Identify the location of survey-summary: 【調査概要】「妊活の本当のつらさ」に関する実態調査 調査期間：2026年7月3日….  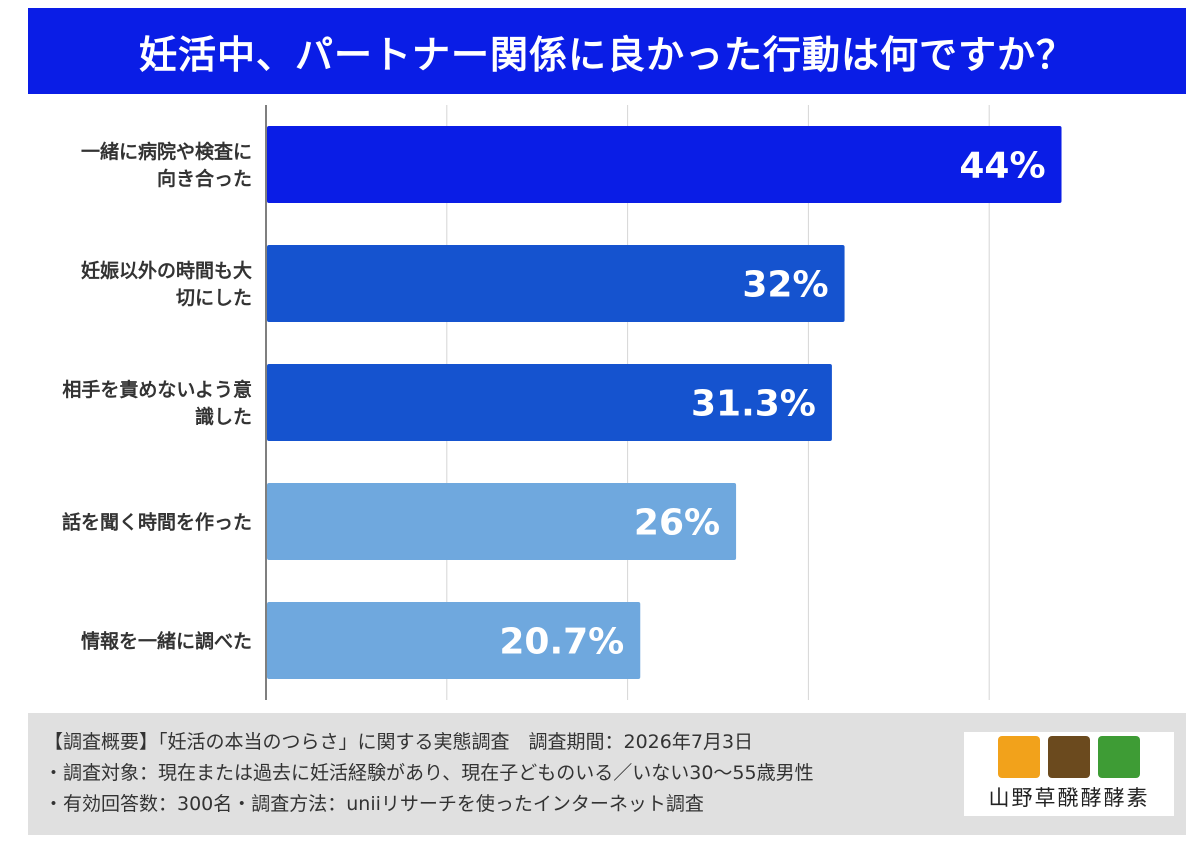
(607, 774).